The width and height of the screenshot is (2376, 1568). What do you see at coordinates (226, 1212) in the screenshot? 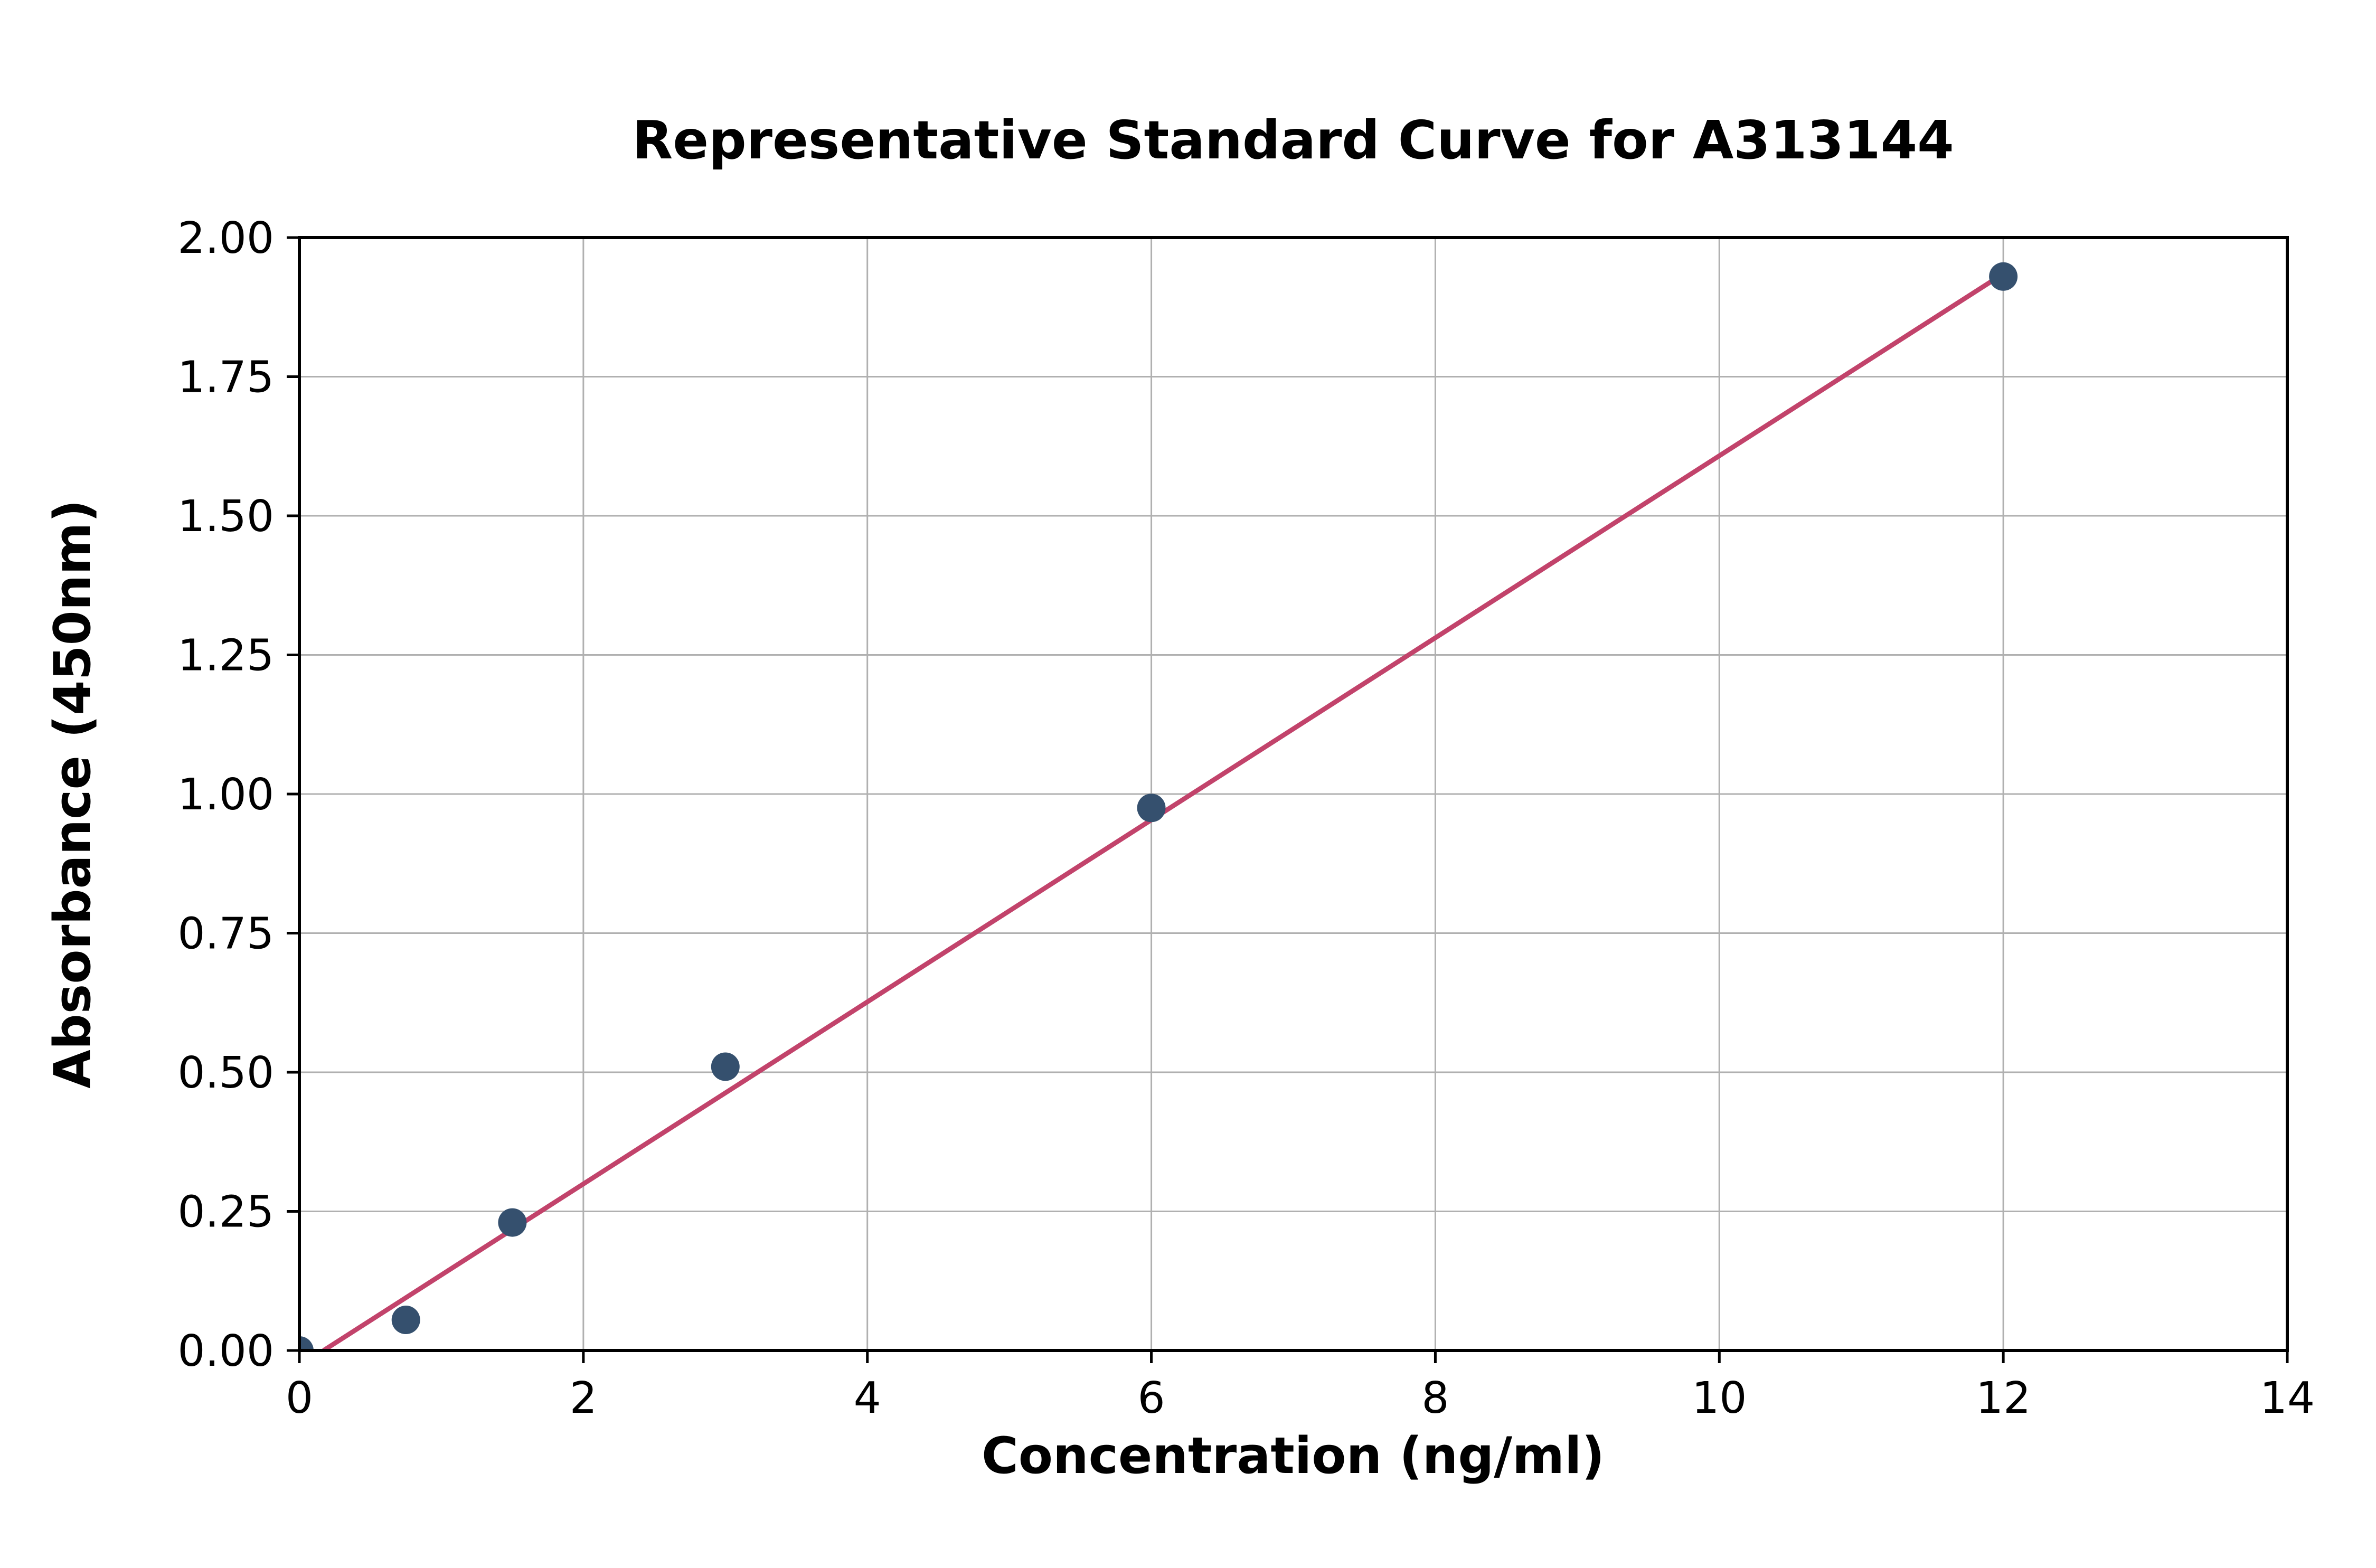
I see `y-tick-label: 0.25` at bounding box center [226, 1212].